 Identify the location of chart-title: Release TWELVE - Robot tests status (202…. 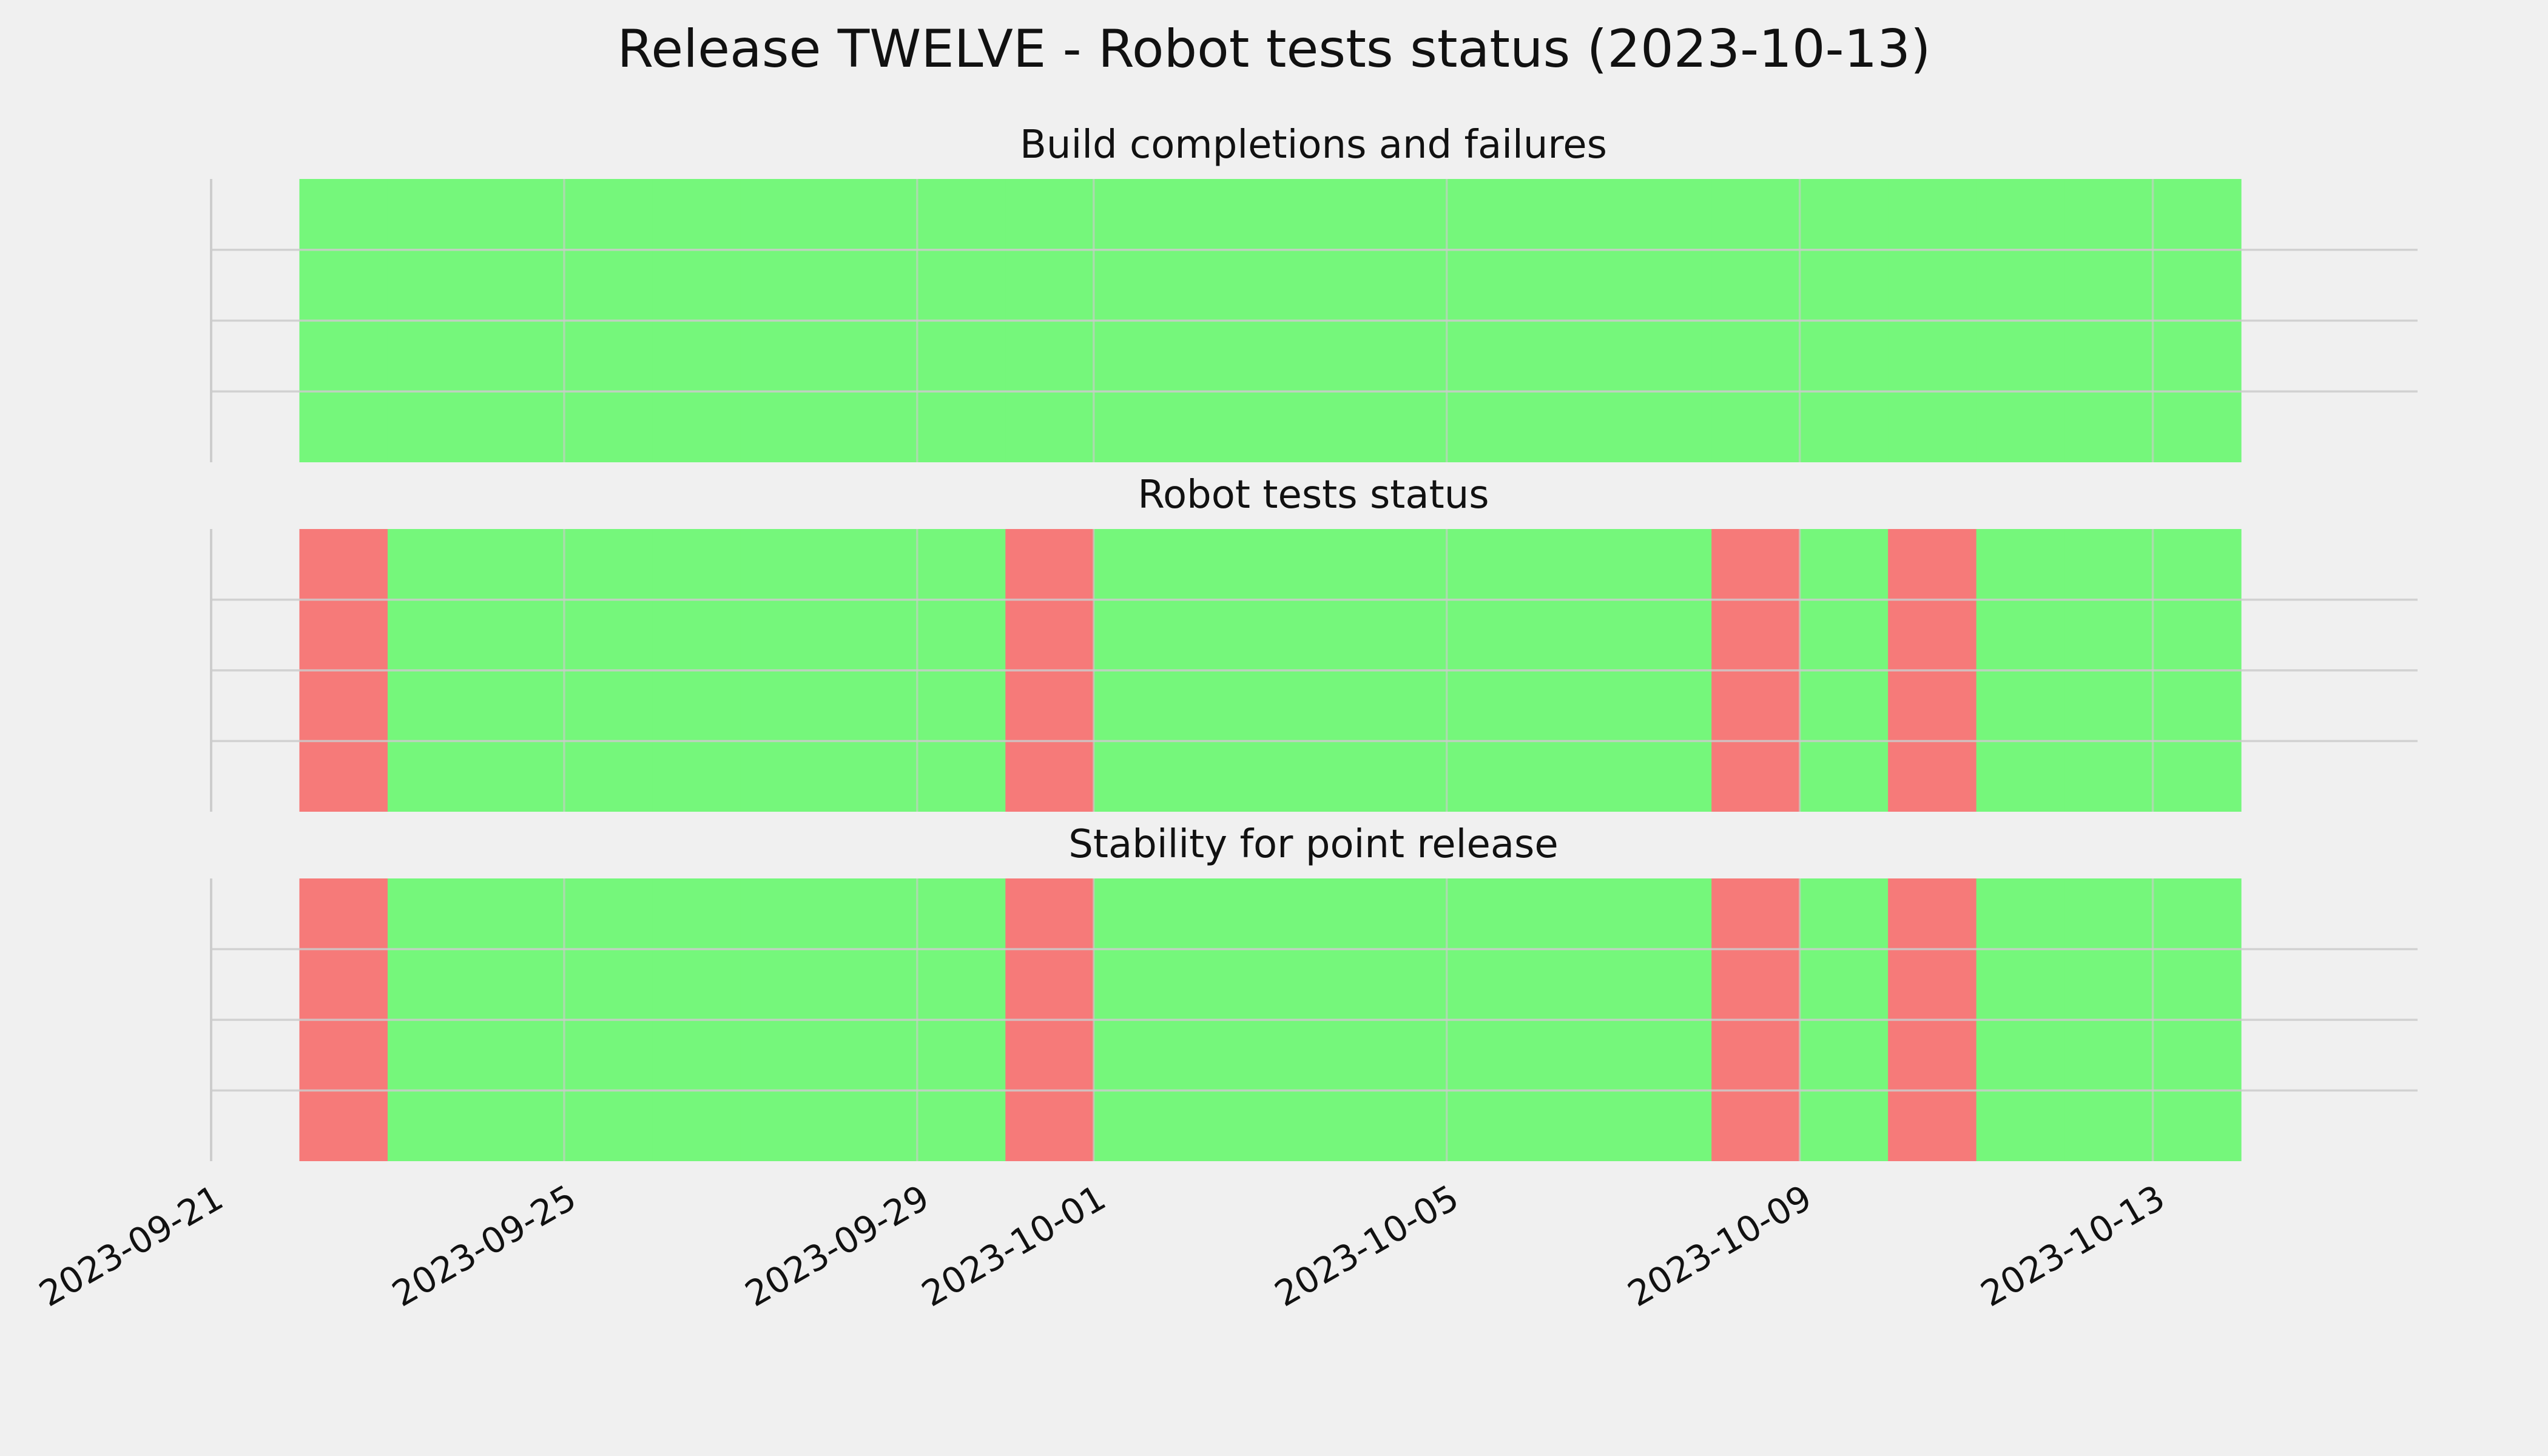
(1273, 49).